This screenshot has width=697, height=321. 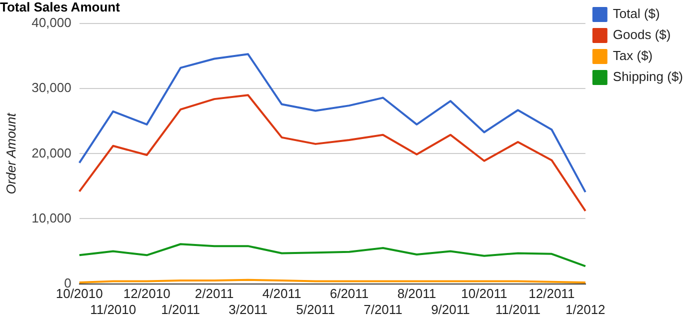 I want to click on y-tick-label: 10,000, so click(x=52, y=218).